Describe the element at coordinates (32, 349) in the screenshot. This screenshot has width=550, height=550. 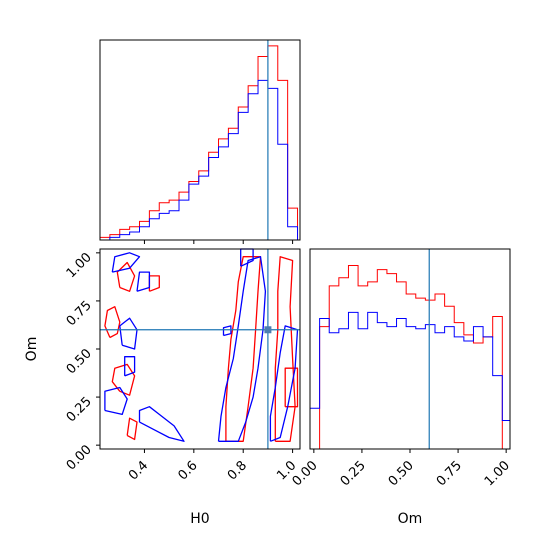
I see `y-axis-label-om: Om` at that location.